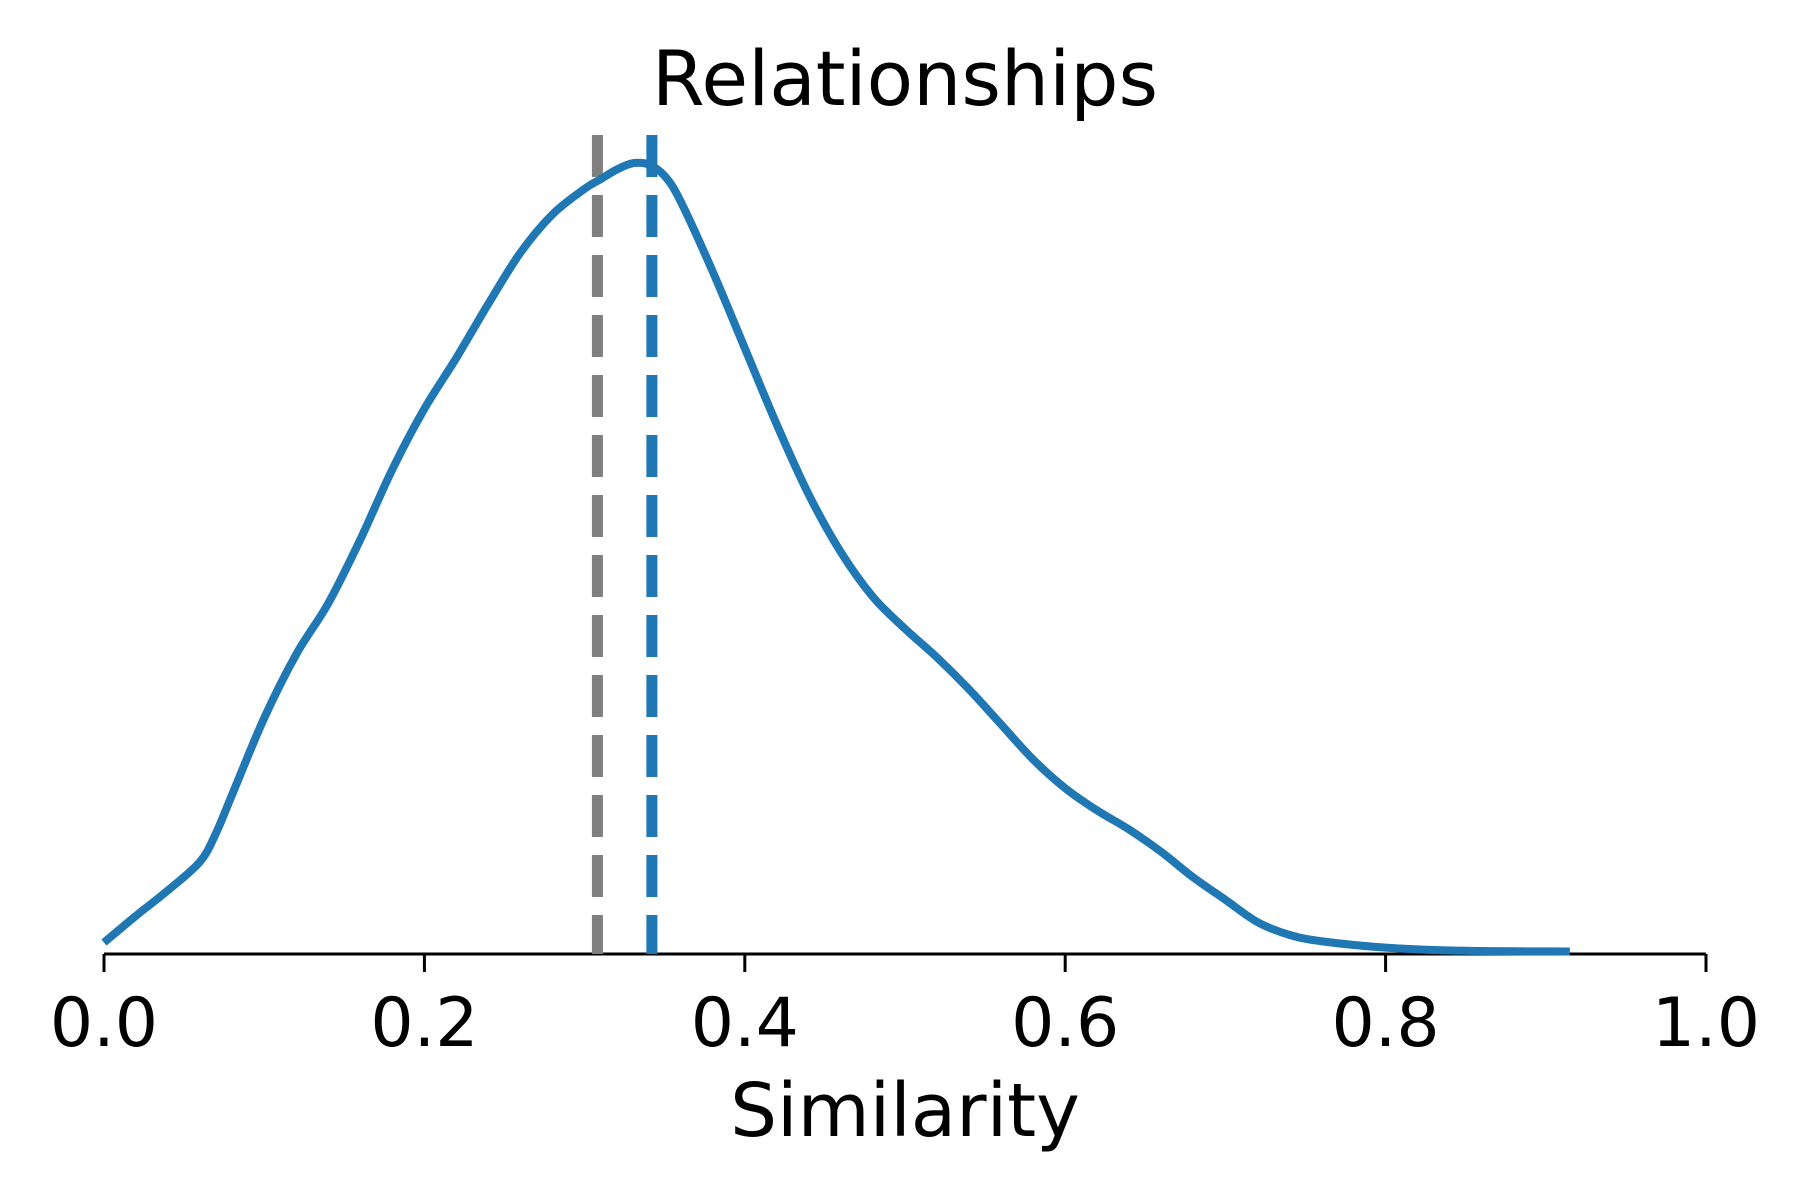 The height and width of the screenshot is (1200, 1800). Describe the element at coordinates (1706, 1023) in the screenshot. I see `x-tick-label: 1.0` at that location.